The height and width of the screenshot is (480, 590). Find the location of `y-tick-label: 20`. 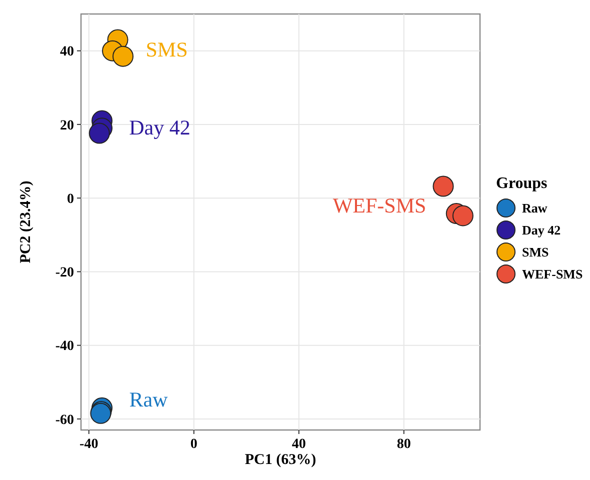

y-tick-label: 20 is located at coordinates (67, 126).